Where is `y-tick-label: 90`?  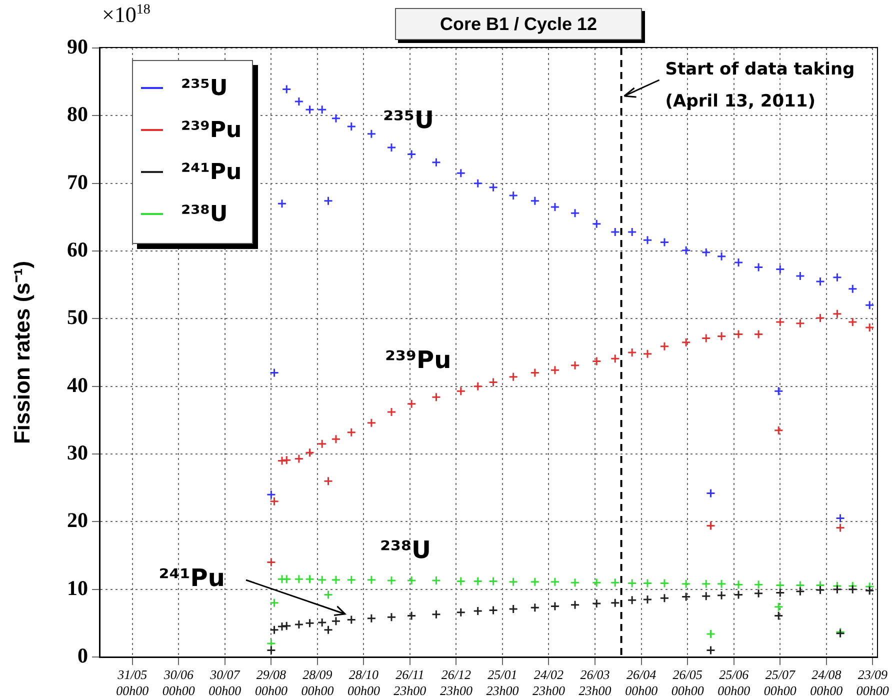 y-tick-label: 90 is located at coordinates (77, 46).